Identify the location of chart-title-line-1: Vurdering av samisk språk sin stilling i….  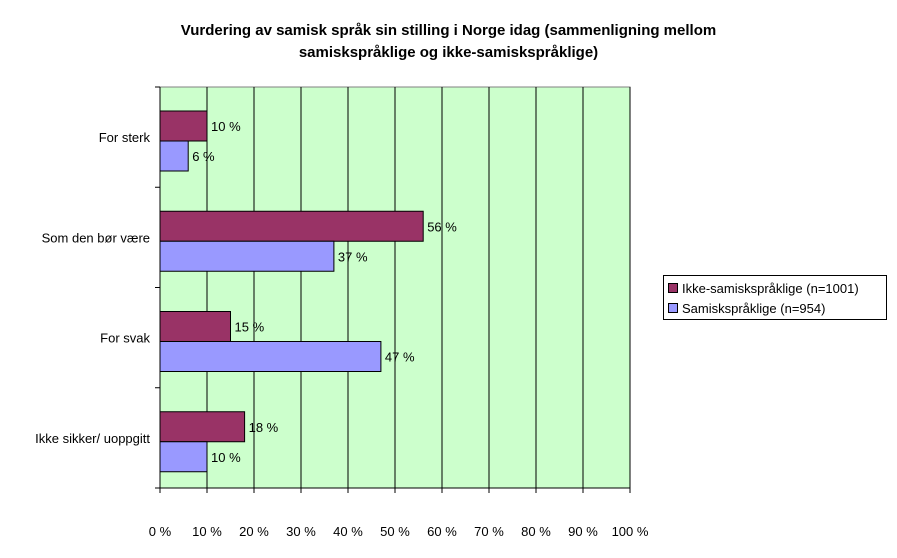
(448, 30).